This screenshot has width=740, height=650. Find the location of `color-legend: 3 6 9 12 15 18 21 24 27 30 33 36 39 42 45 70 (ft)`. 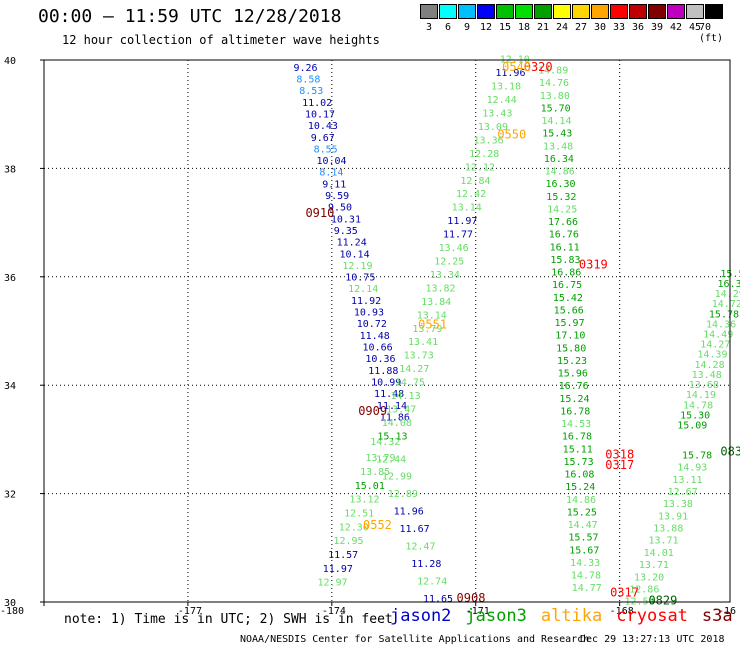

color-legend: 3 6 9 12 15 18 21 24 27 30 33 36 39 42 45 70 (ft) is located at coordinates (574, 24).